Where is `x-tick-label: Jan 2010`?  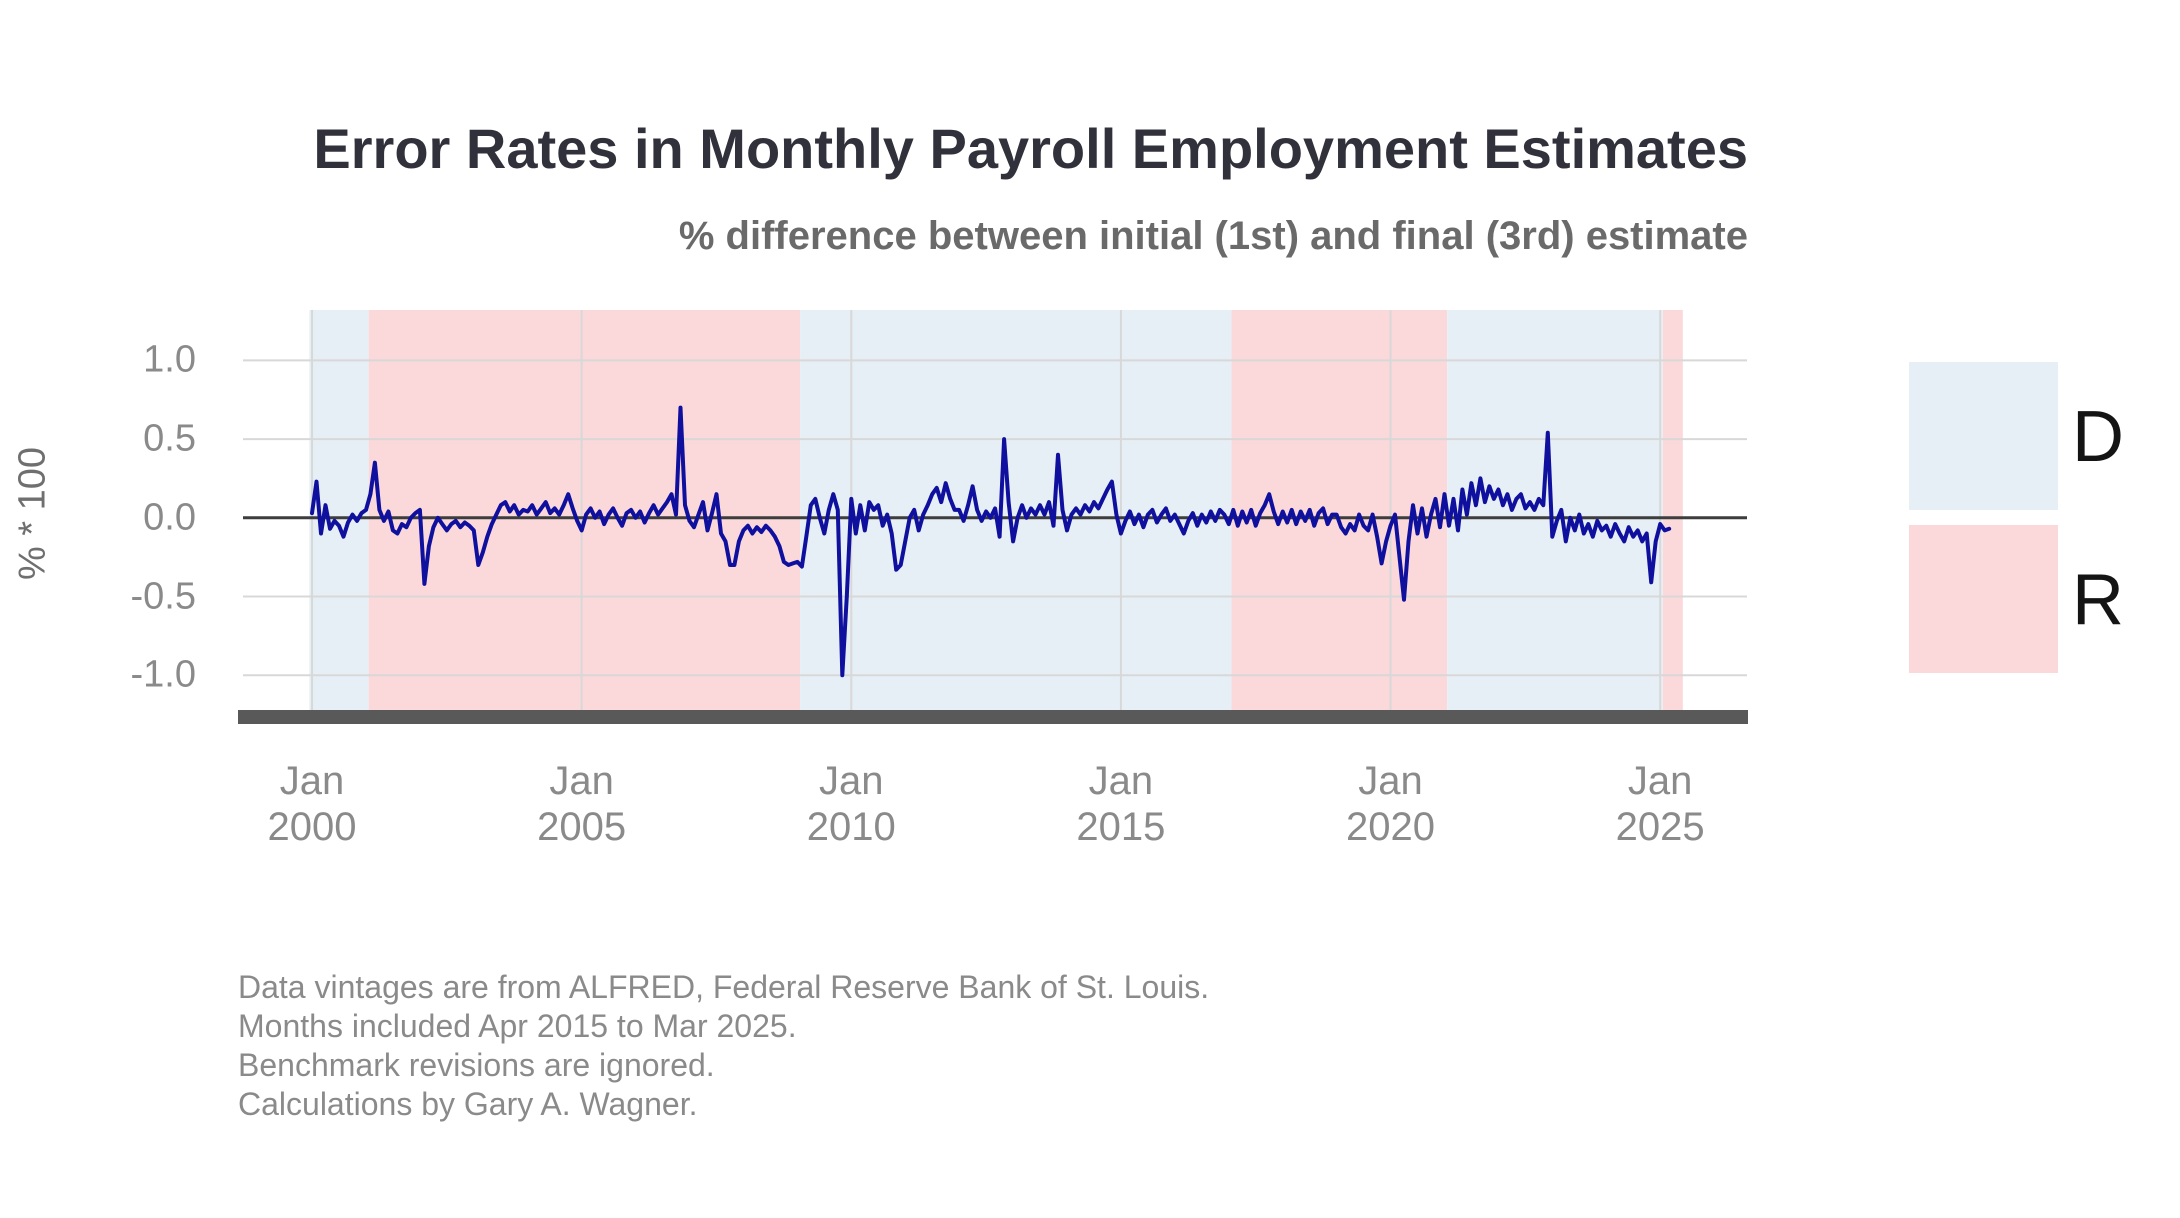 x-tick-label: Jan 2010 is located at coordinates (851, 804).